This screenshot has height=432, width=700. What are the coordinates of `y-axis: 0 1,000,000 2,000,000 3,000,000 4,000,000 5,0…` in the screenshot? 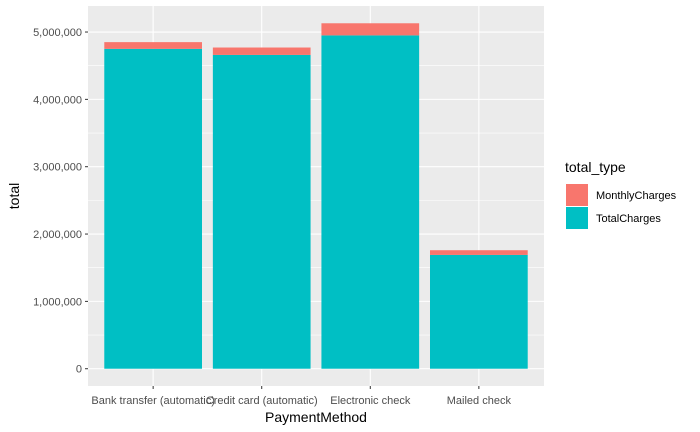 It's located at (60, 201).